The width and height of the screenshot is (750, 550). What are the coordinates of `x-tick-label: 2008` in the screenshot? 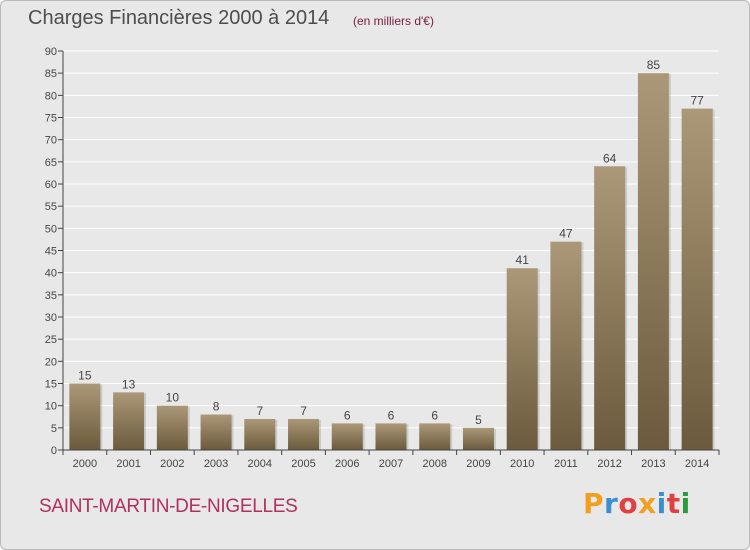 It's located at (434, 464).